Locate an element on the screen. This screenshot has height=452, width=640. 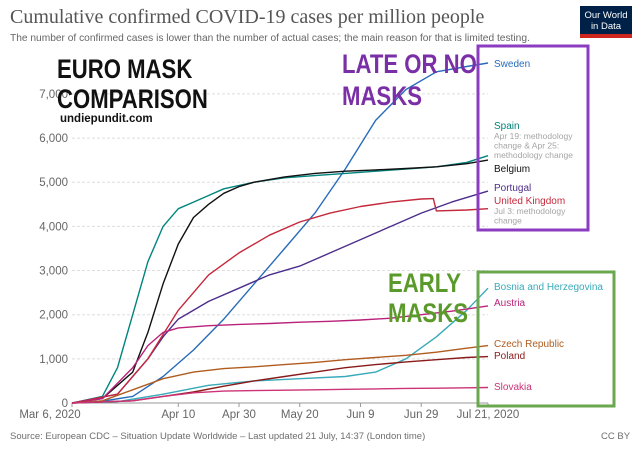
y-tick-label: 0 is located at coordinates (65, 404).